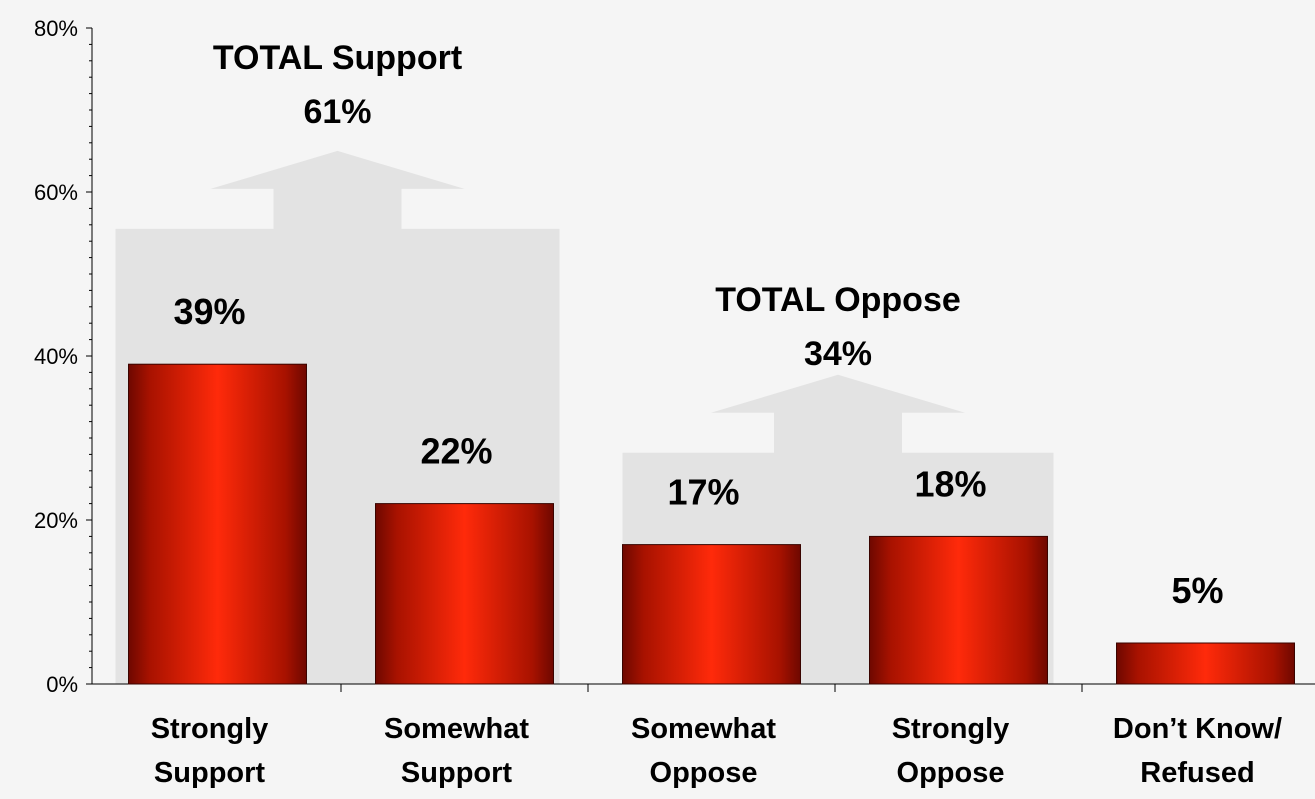 This screenshot has width=1315, height=799. What do you see at coordinates (56, 520) in the screenshot?
I see `y-tick-label: 20%` at bounding box center [56, 520].